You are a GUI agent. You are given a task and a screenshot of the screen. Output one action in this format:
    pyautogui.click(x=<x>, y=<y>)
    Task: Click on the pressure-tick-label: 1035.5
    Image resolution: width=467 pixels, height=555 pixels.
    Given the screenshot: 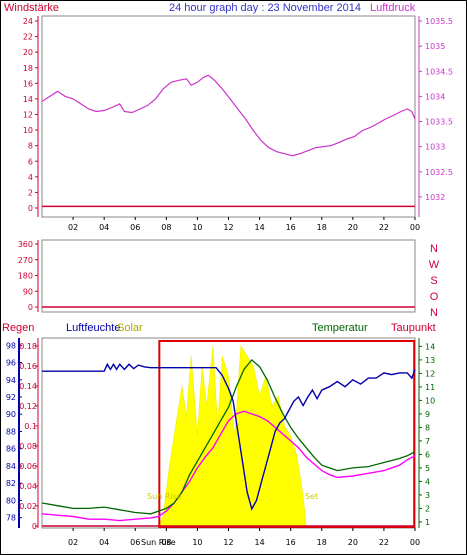 What is the action you would take?
    pyautogui.click(x=439, y=21)
    